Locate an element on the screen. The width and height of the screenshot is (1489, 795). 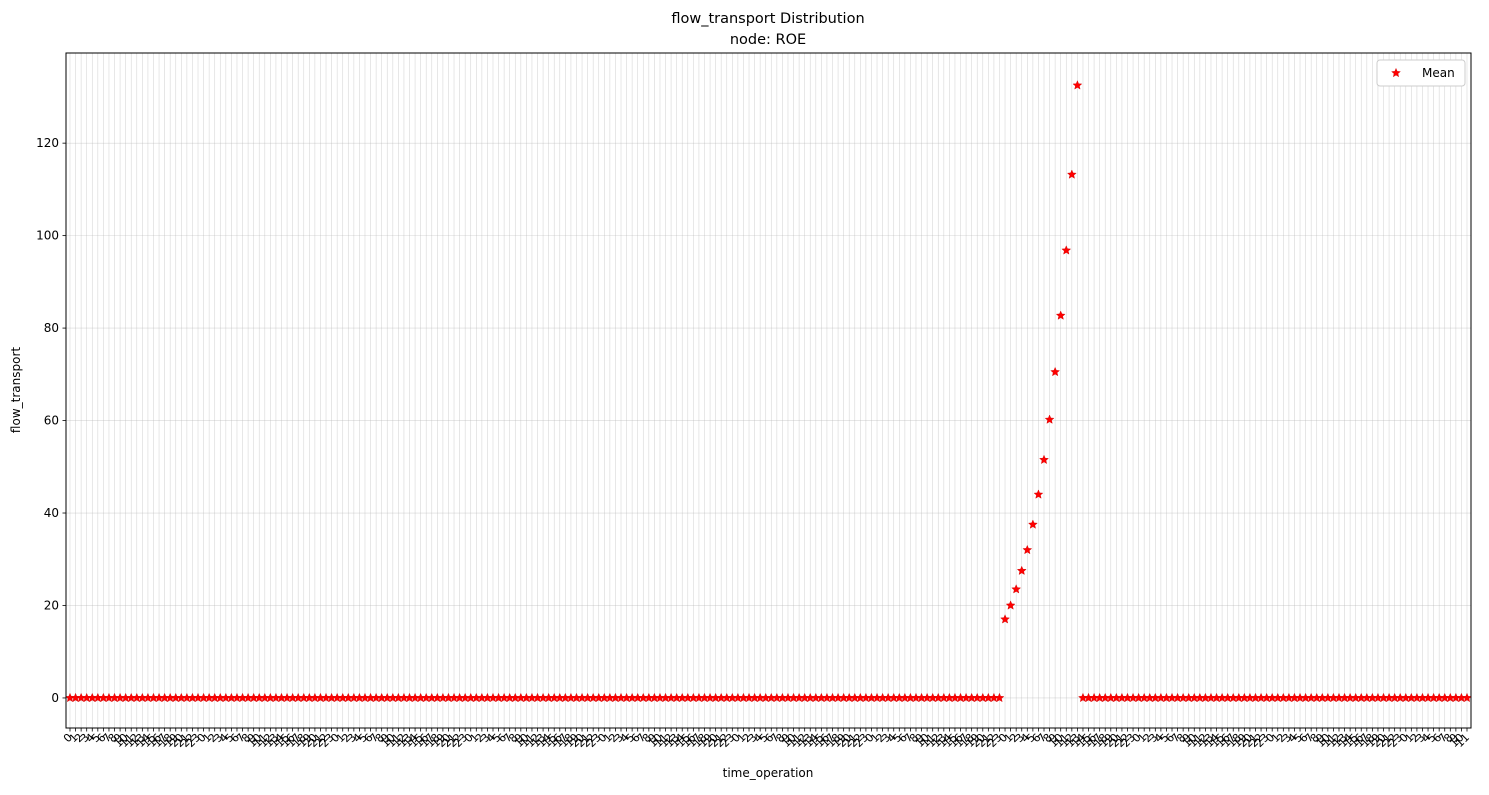
legend-star-marker is located at coordinates (1396, 72).